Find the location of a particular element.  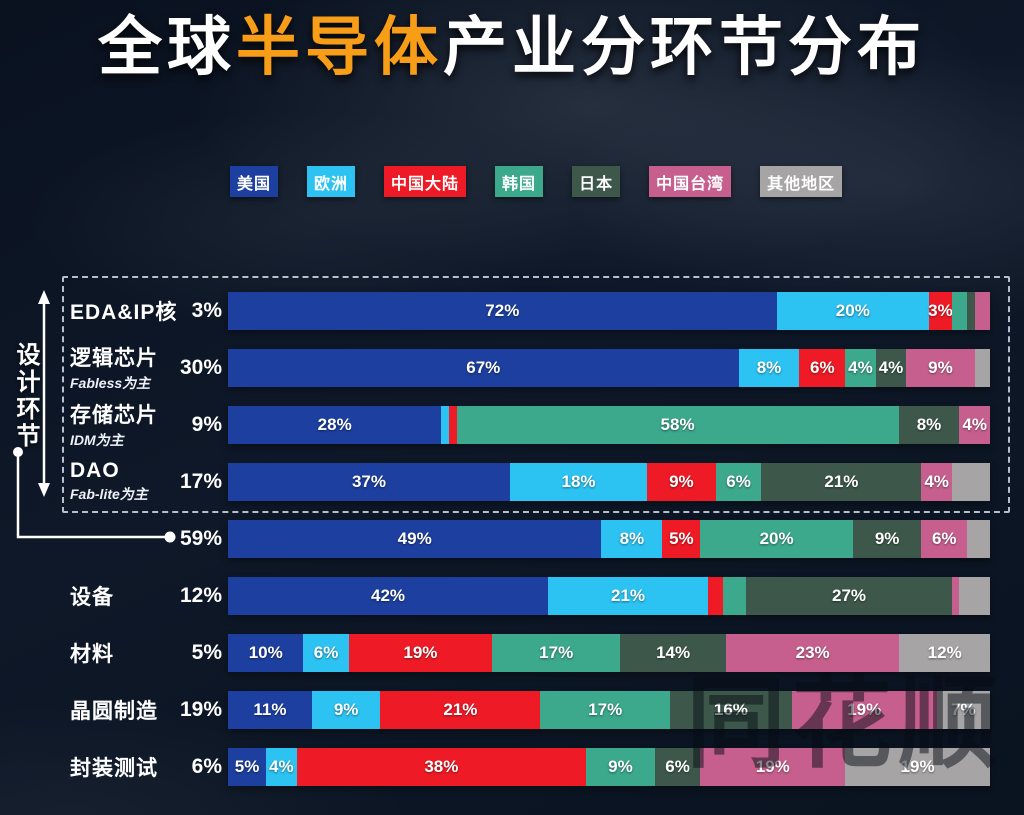

bar-segment-usa: 72% is located at coordinates (502, 310).